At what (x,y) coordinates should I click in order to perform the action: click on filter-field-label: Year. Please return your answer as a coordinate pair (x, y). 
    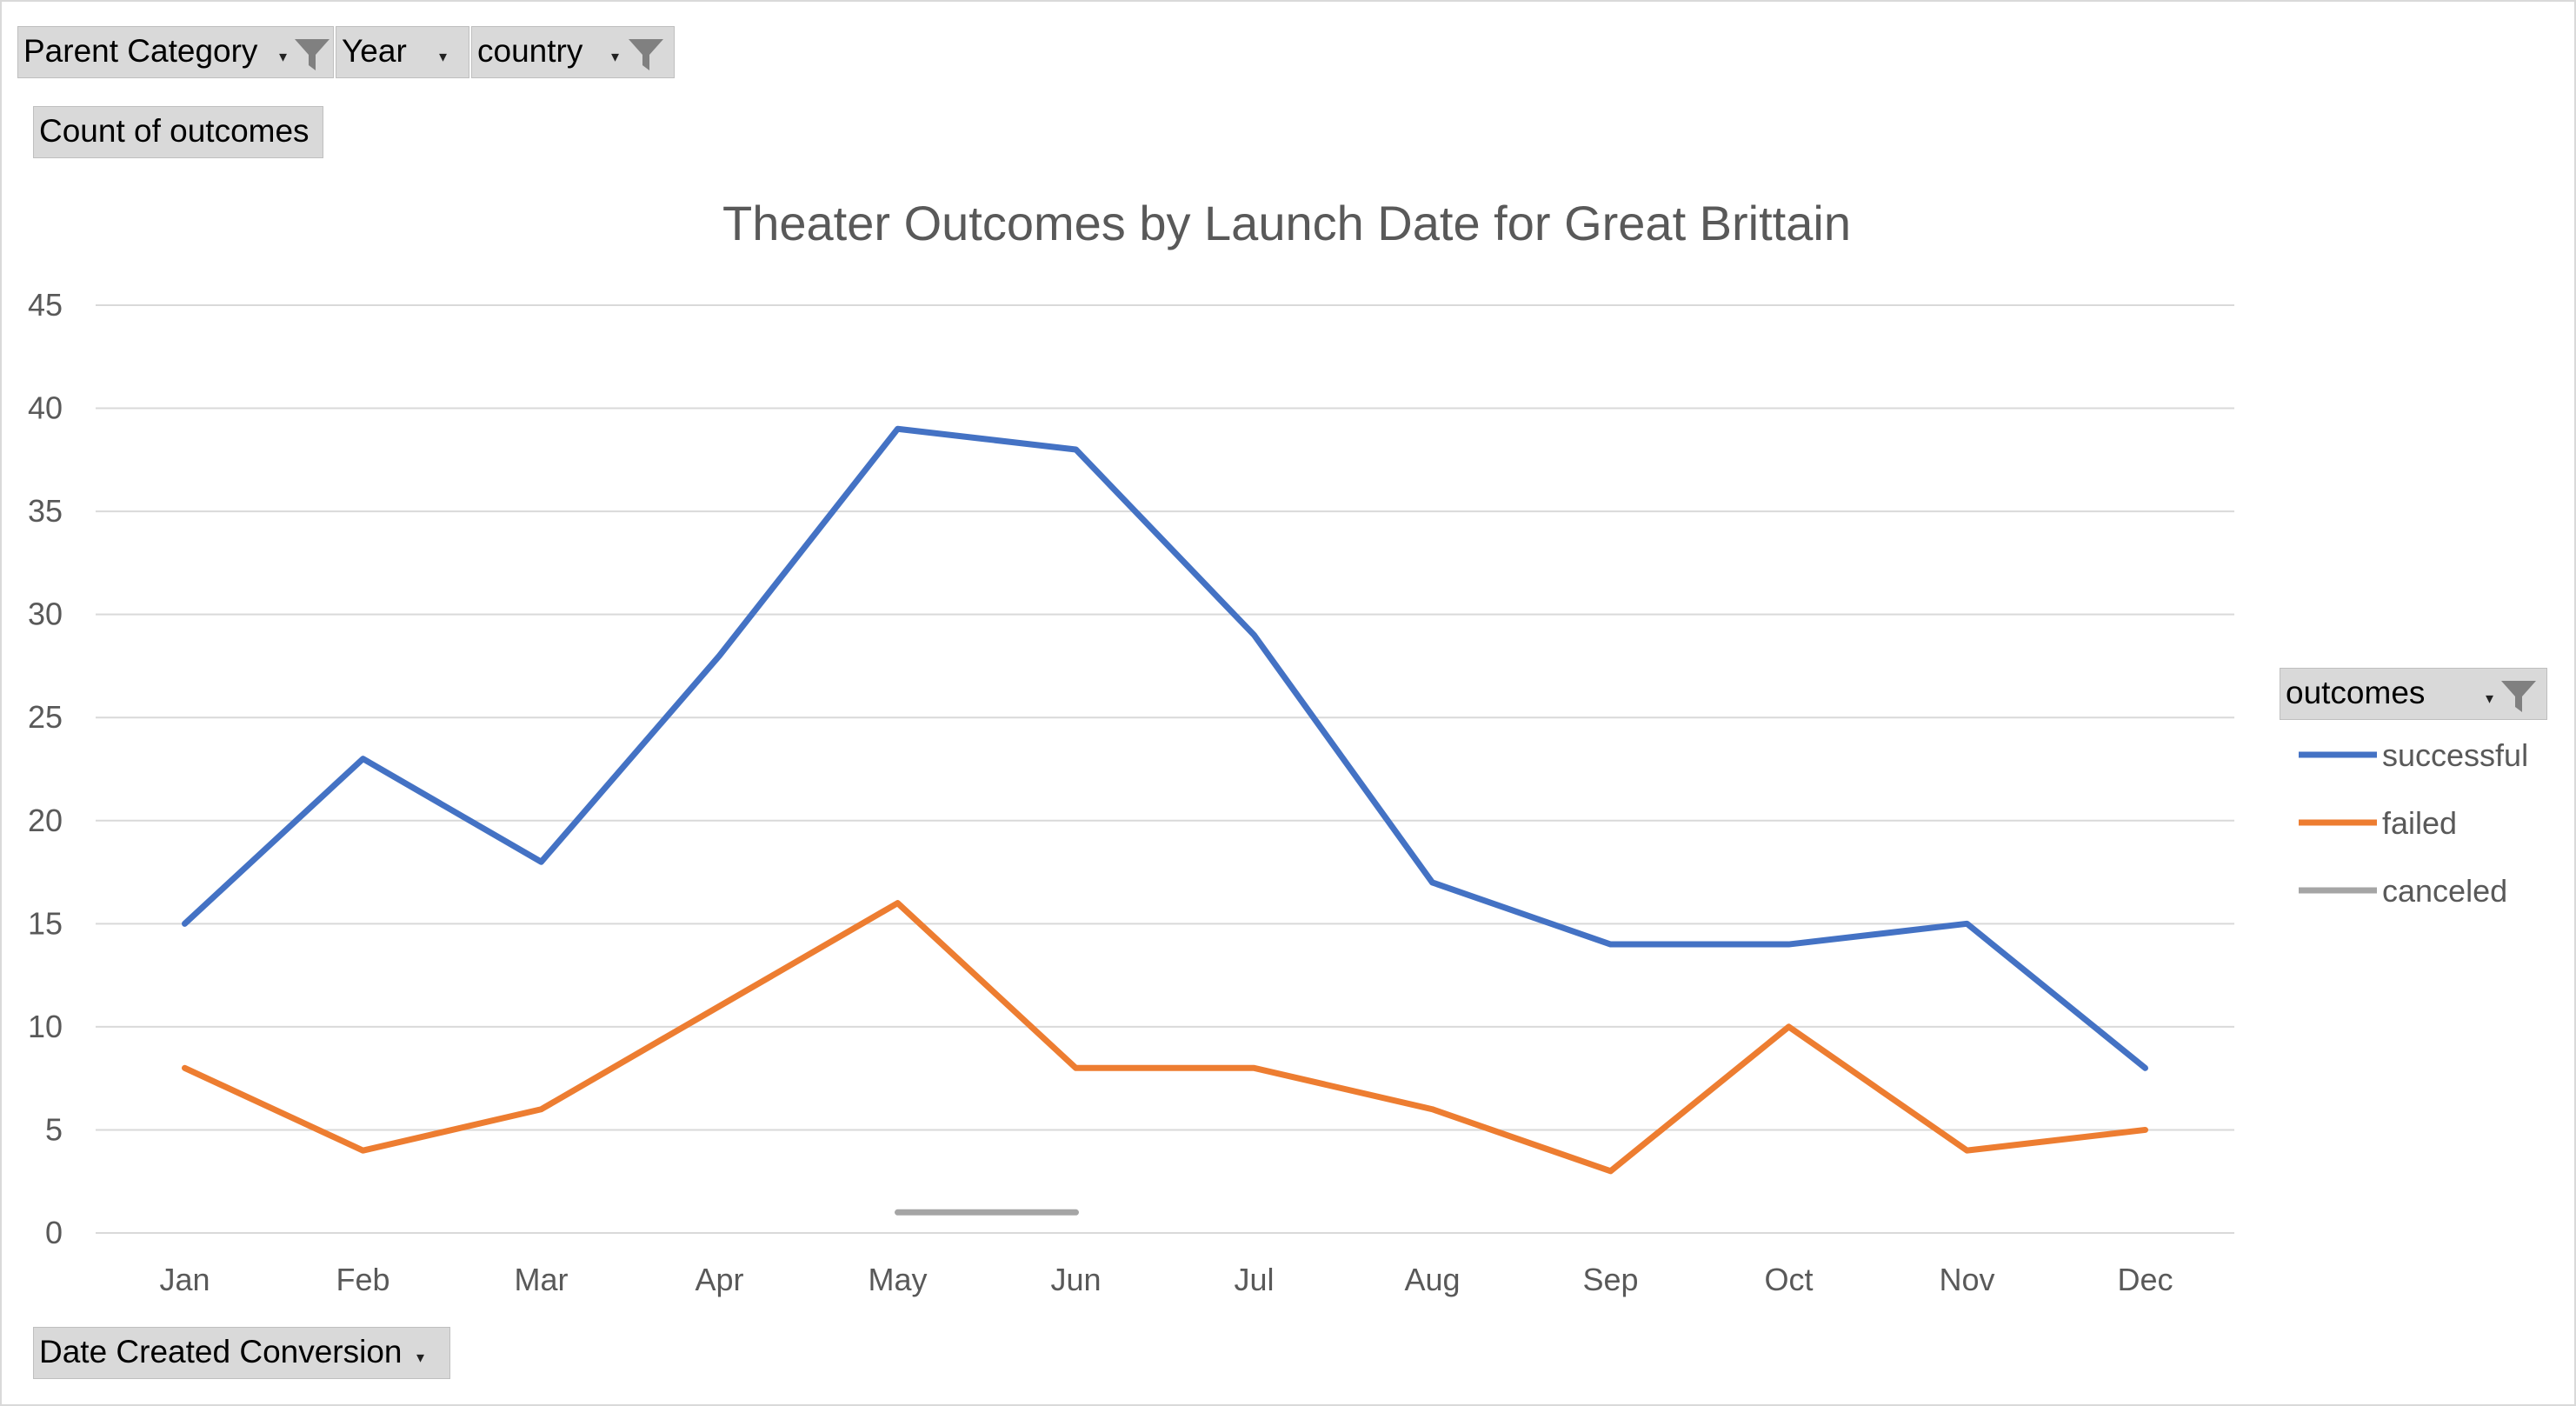
    Looking at the image, I should click on (374, 51).